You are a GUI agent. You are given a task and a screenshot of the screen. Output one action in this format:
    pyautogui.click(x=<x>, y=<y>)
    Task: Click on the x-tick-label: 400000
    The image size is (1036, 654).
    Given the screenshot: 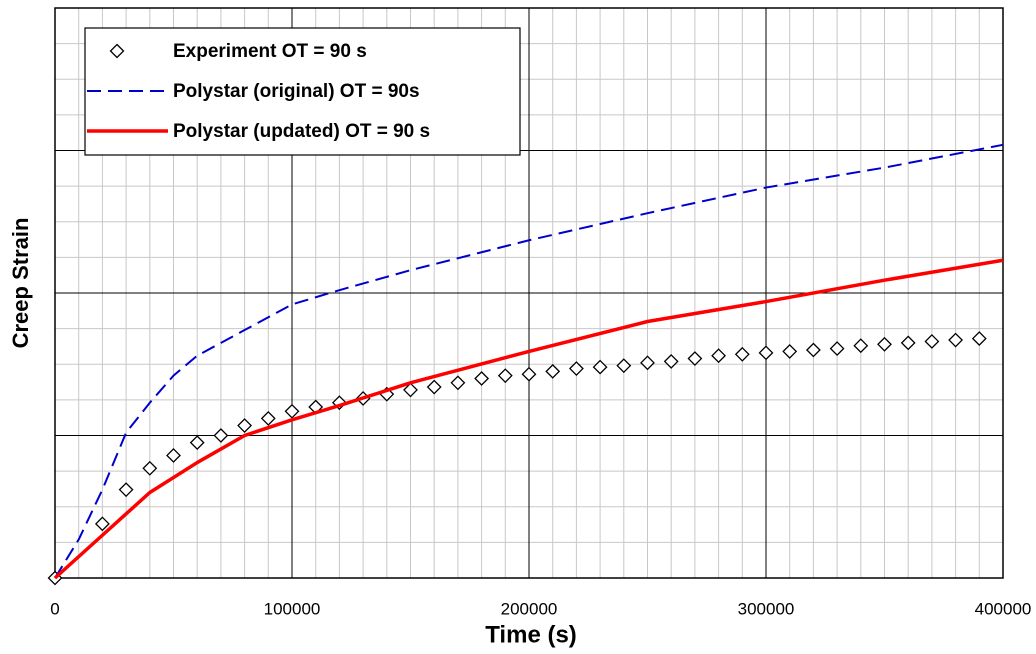 What is the action you would take?
    pyautogui.click(x=1003, y=608)
    